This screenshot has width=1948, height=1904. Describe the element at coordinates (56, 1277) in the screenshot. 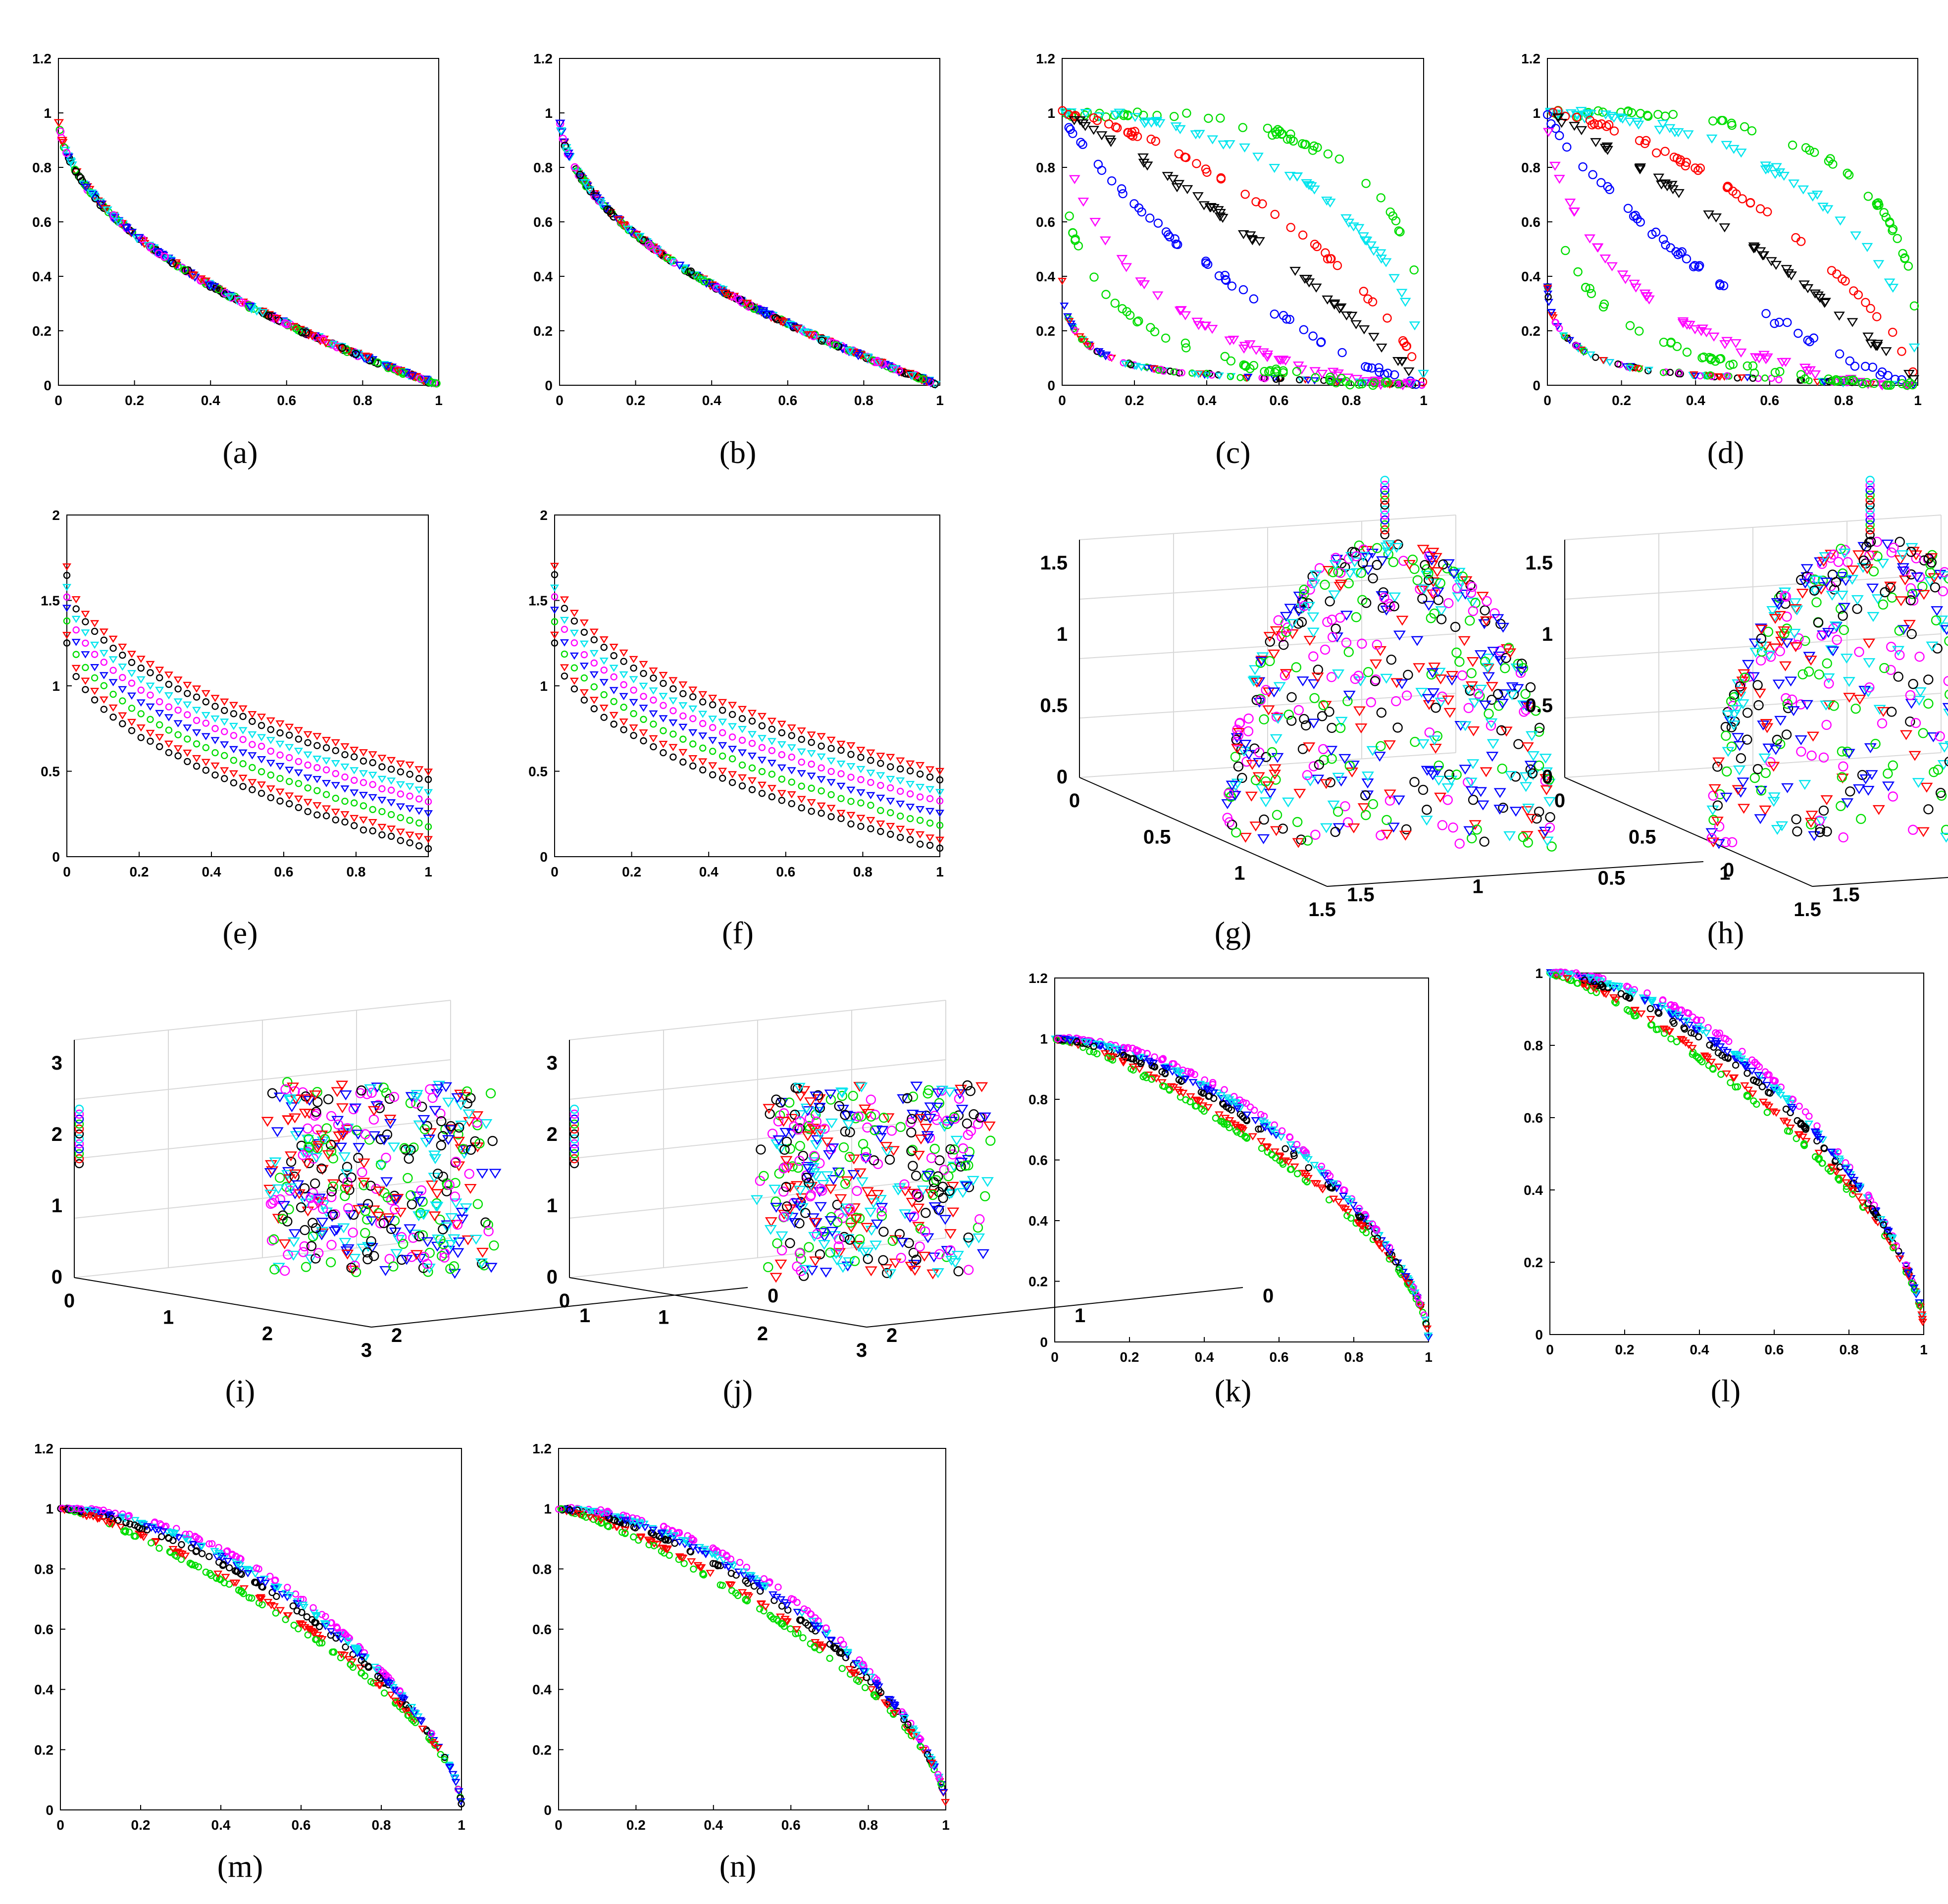

I see `z-tick-label: 0` at that location.